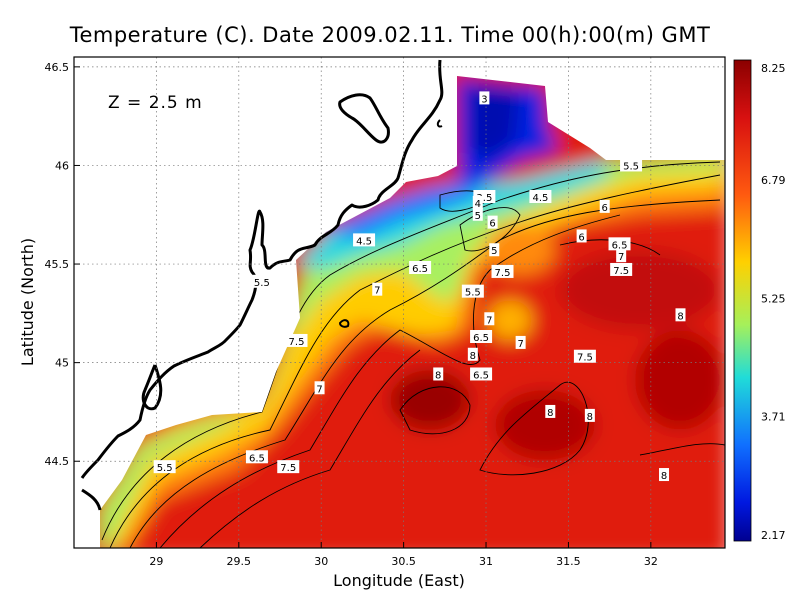 The image size is (800, 600). What do you see at coordinates (773, 298) in the screenshot?
I see `colorbar-tick-label: 5.25` at bounding box center [773, 298].